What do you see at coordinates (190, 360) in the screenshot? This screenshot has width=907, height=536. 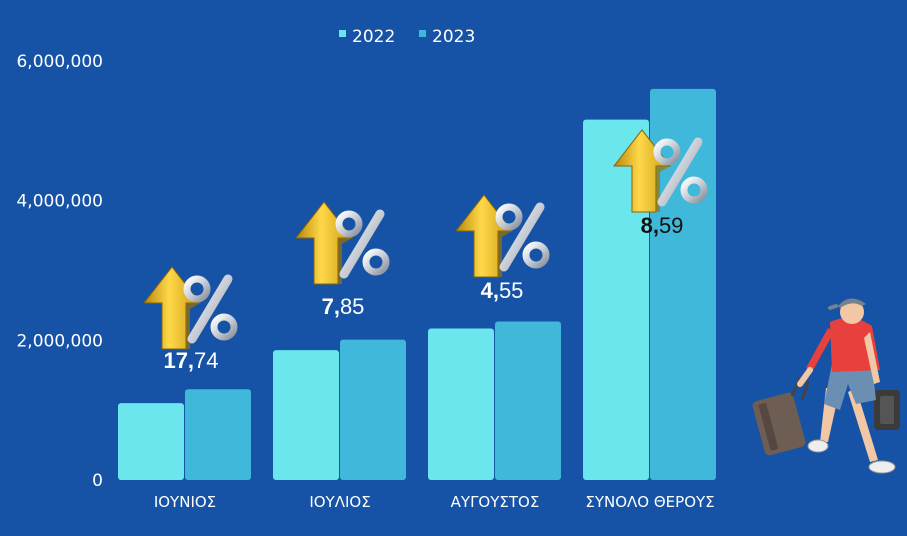 I see `percent-label: 17,74` at bounding box center [190, 360].